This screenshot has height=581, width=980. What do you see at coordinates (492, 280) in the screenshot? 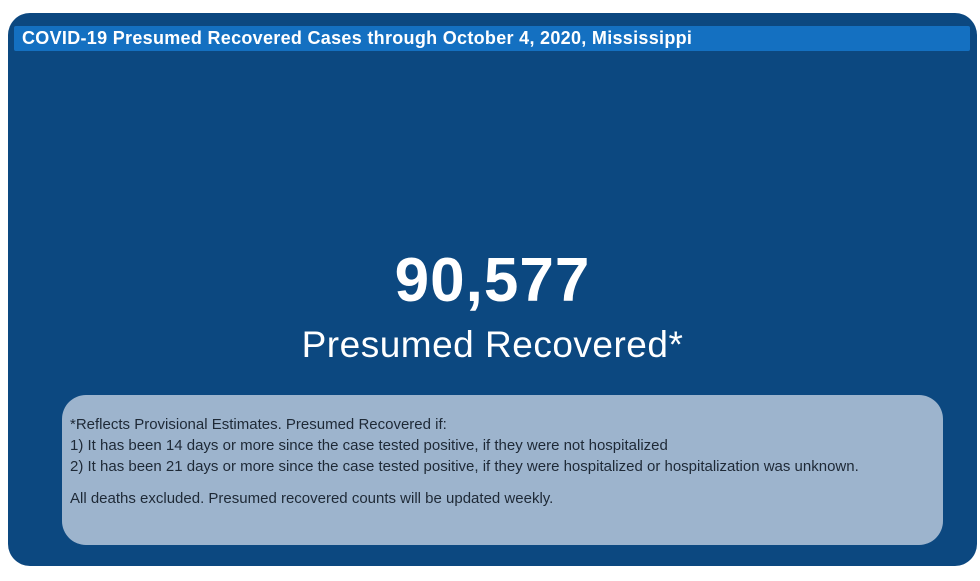
I see `kpi-value-presumed-recovered: 90,577` at bounding box center [492, 280].